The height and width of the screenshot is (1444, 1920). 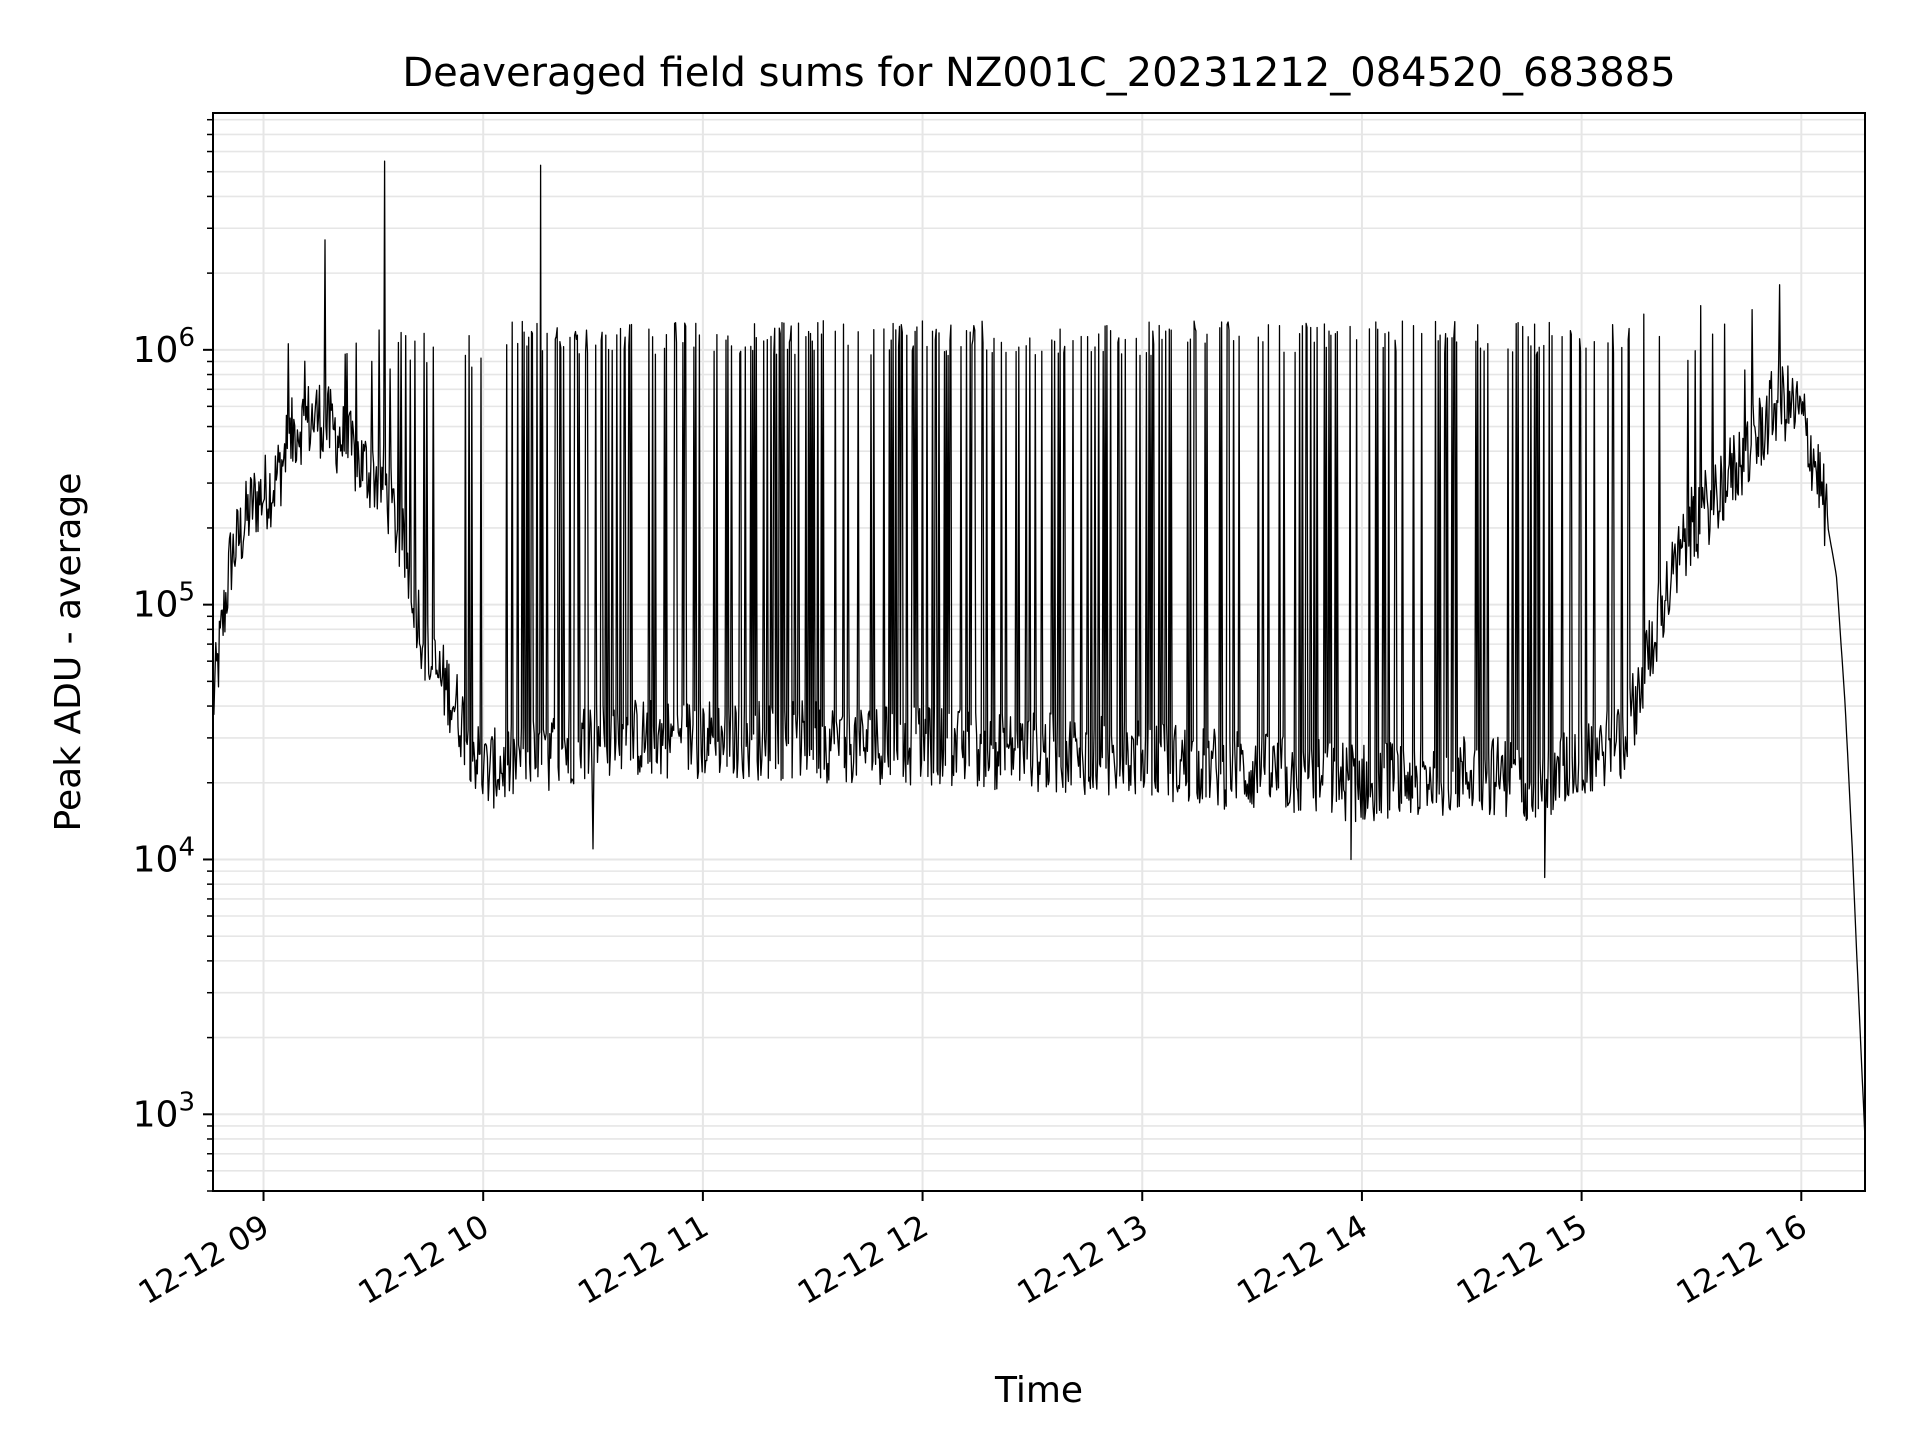 I want to click on y-tick-label: 10⁴, so click(x=164, y=856).